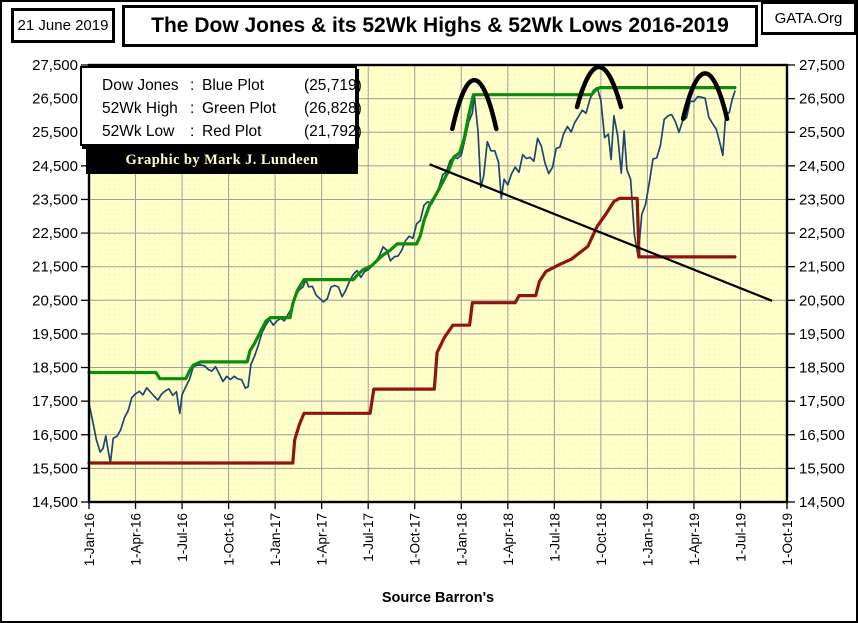  What do you see at coordinates (275, 539) in the screenshot?
I see `x-axis-tick-label: 1-Jan-17` at bounding box center [275, 539].